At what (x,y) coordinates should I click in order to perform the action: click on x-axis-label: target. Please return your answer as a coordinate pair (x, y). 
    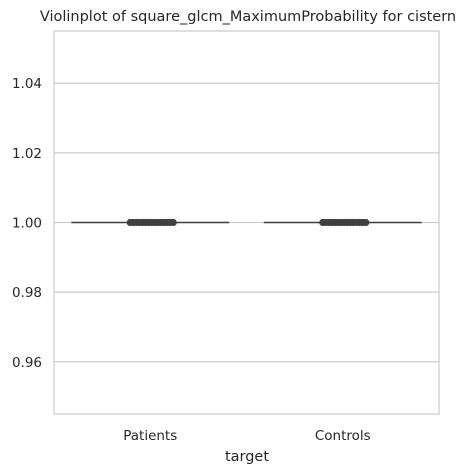
    Looking at the image, I should click on (247, 457).